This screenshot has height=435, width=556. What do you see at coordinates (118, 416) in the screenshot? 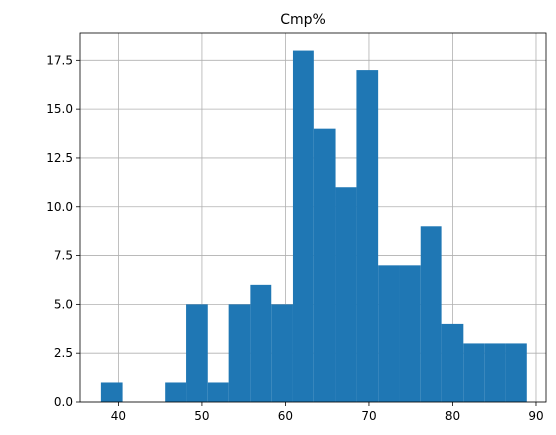
I see `x-tick-label: 40` at bounding box center [118, 416].